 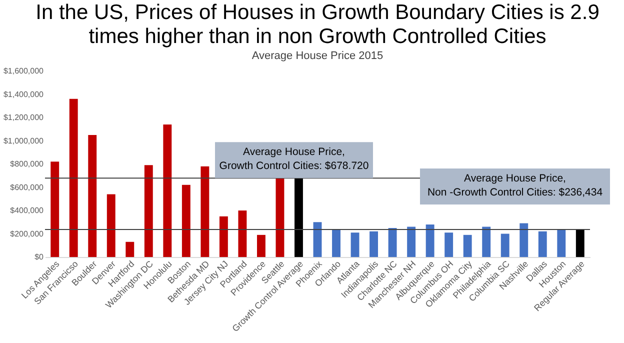 What do you see at coordinates (318, 56) in the screenshot?
I see `chart-subtitle: Average House Price 2015` at bounding box center [318, 56].